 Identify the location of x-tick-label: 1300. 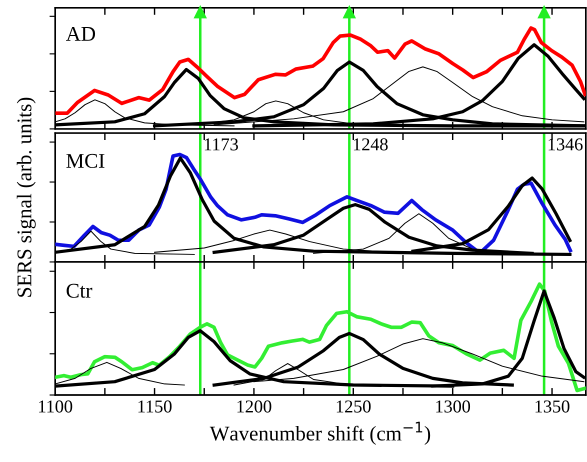
(453, 406).